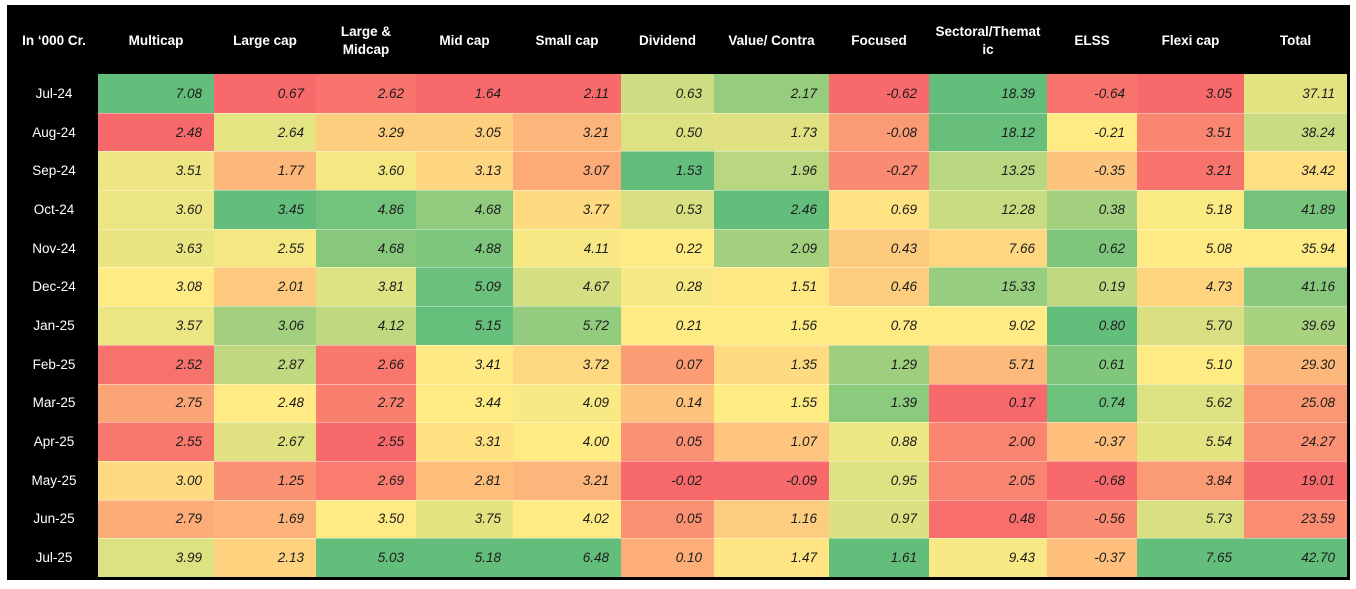 The width and height of the screenshot is (1356, 589). Describe the element at coordinates (567, 209) in the screenshot. I see `heatmap-cell: 3.77` at that location.